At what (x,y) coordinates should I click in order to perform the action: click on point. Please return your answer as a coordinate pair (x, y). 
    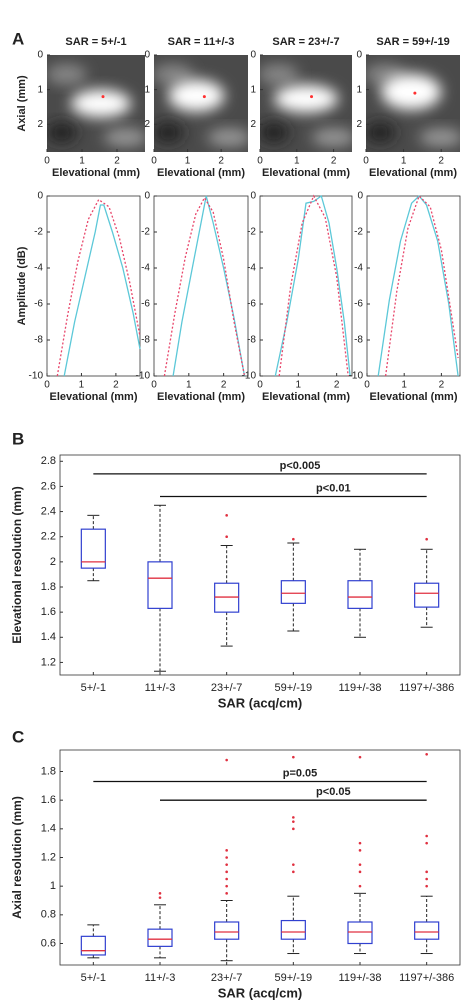
    Looking at the image, I should click on (415, 93).